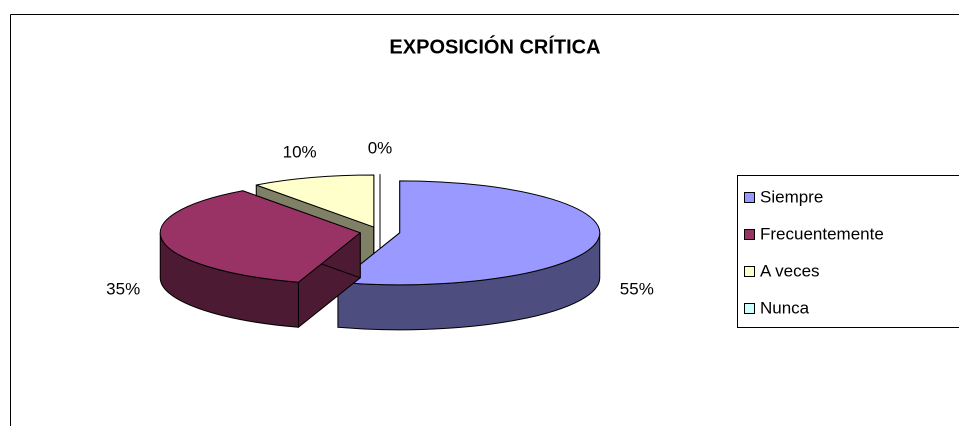 This screenshot has height=426, width=959. Describe the element at coordinates (848, 251) in the screenshot. I see `legend` at that location.